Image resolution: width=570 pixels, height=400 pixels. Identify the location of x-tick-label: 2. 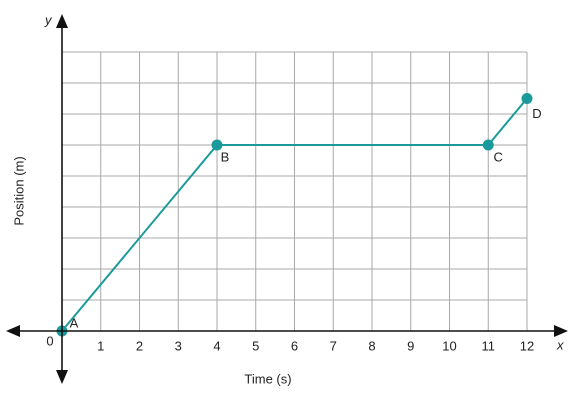
(139, 345).